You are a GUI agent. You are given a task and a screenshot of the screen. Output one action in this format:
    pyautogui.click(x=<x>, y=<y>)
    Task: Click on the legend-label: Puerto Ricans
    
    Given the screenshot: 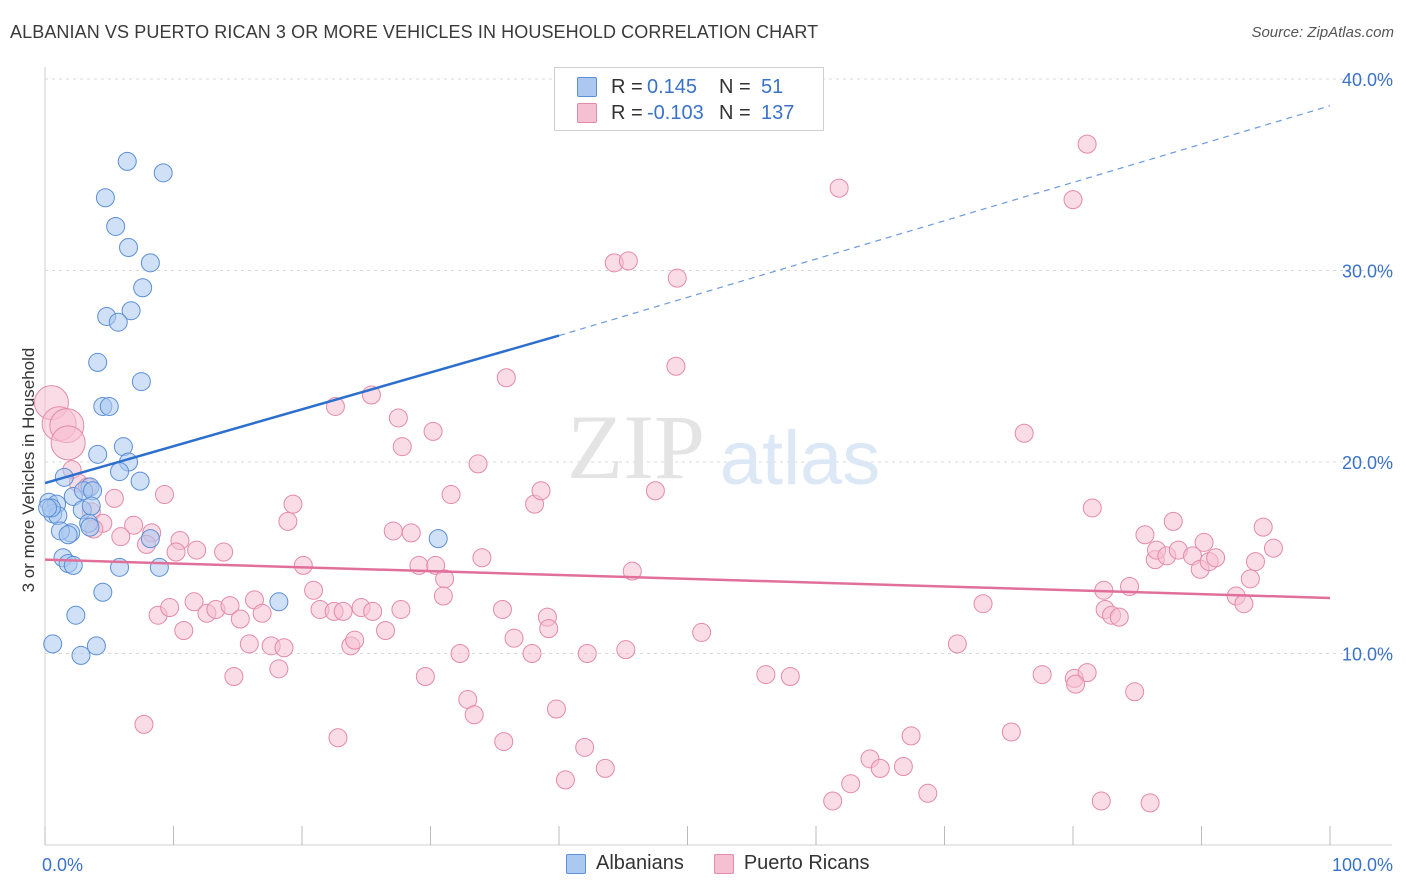 What is the action you would take?
    pyautogui.click(x=806, y=863)
    